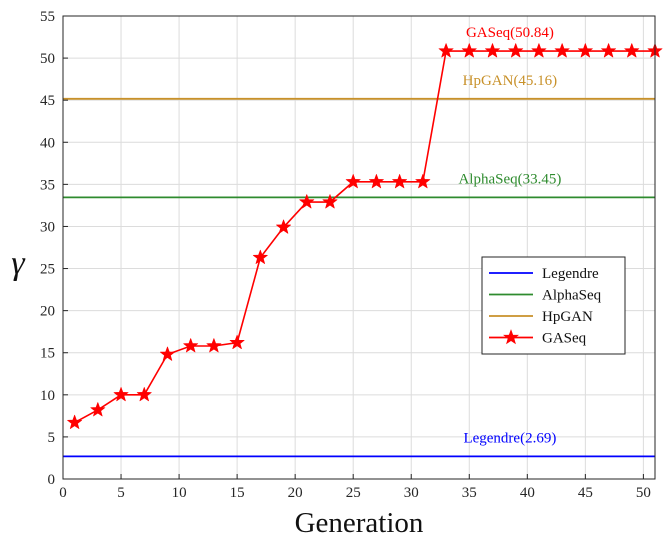 The width and height of the screenshot is (664, 542). What do you see at coordinates (564, 339) in the screenshot?
I see `legend-label: GASeq` at bounding box center [564, 339].